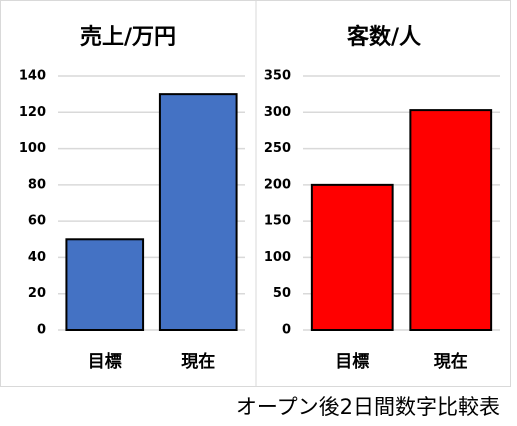  Describe the element at coordinates (128, 37) in the screenshot. I see `chart-title: 売上/万円` at that location.